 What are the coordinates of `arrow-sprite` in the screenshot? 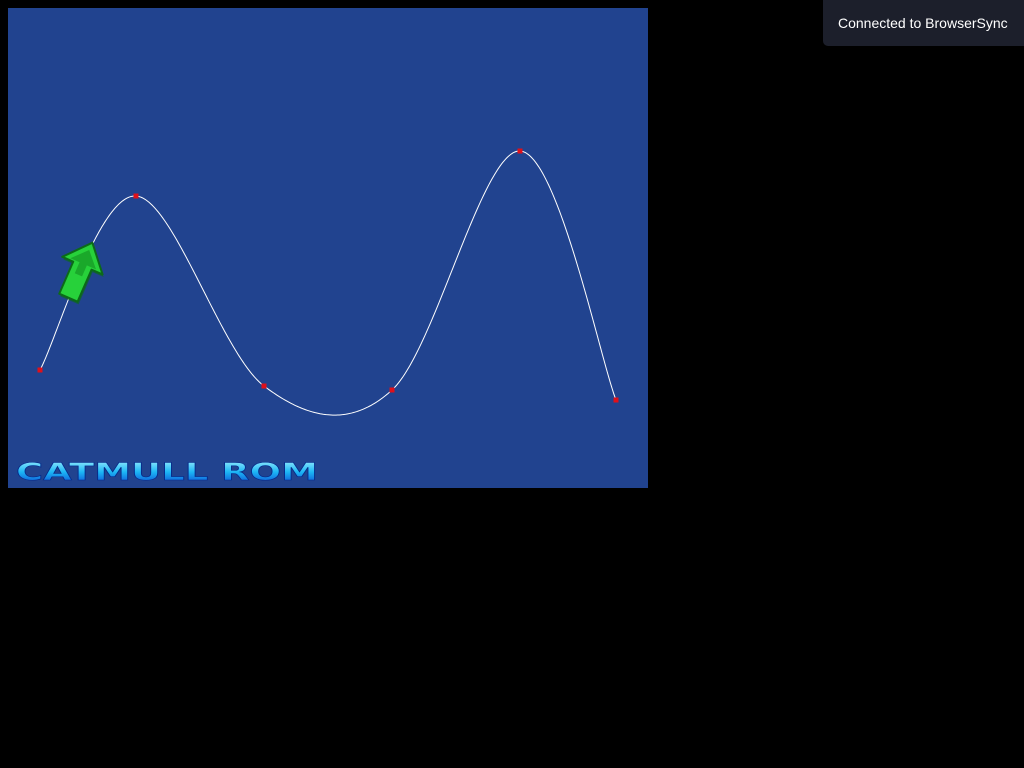 It's located at (81, 273).